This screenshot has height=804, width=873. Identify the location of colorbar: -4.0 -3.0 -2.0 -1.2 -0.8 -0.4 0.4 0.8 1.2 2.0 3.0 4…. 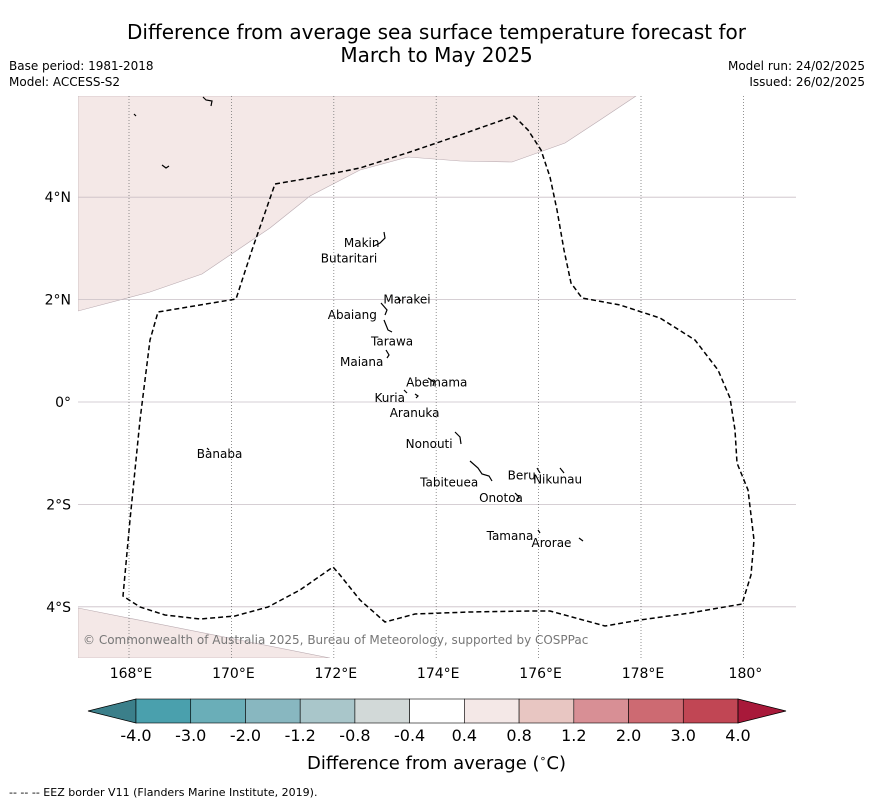
(437, 721).